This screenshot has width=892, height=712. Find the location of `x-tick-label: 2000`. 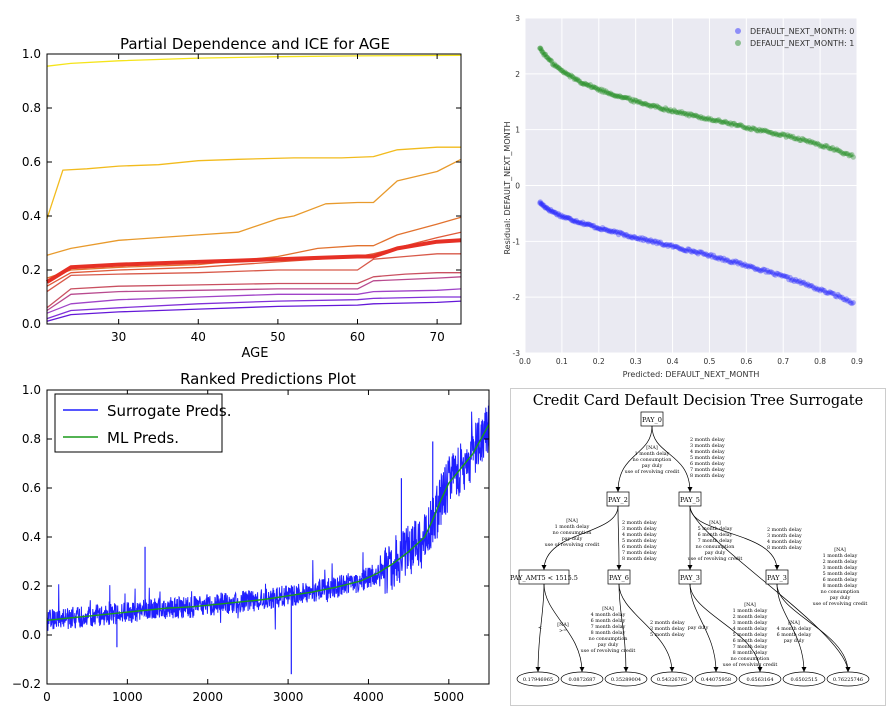

x-tick-label: 2000 is located at coordinates (207, 697).